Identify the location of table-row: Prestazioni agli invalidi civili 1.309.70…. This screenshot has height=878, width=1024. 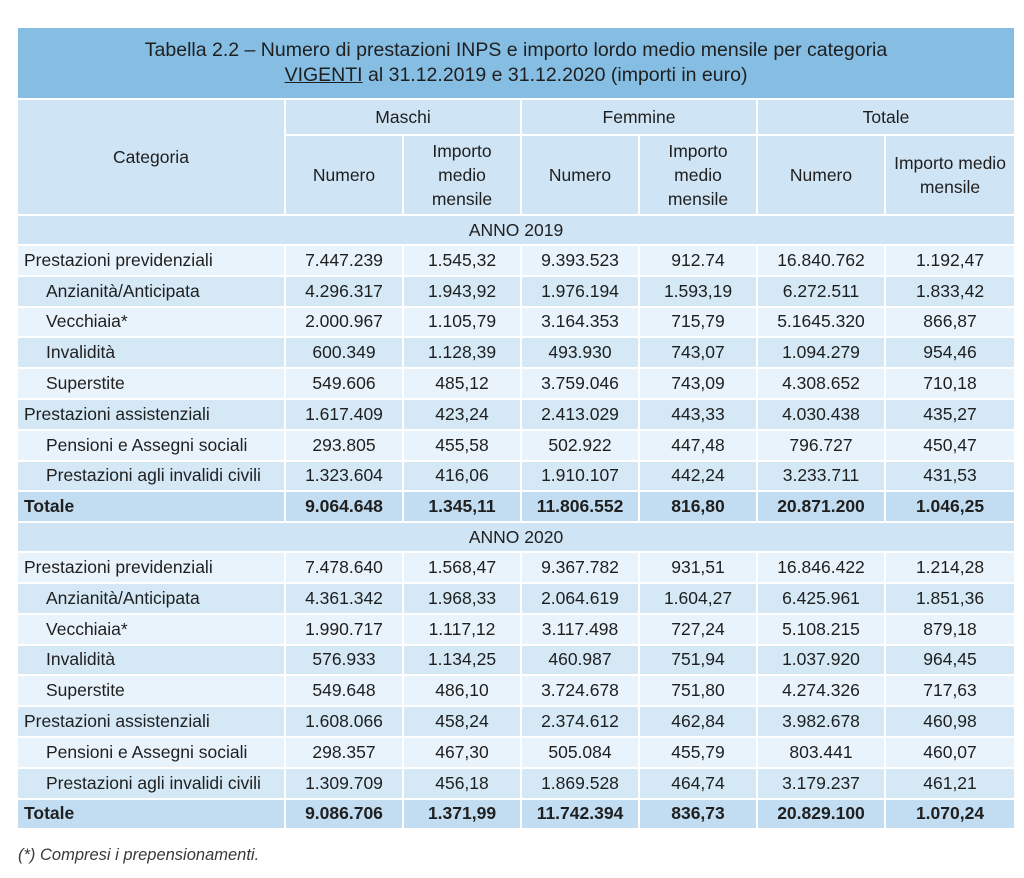
(516, 783).